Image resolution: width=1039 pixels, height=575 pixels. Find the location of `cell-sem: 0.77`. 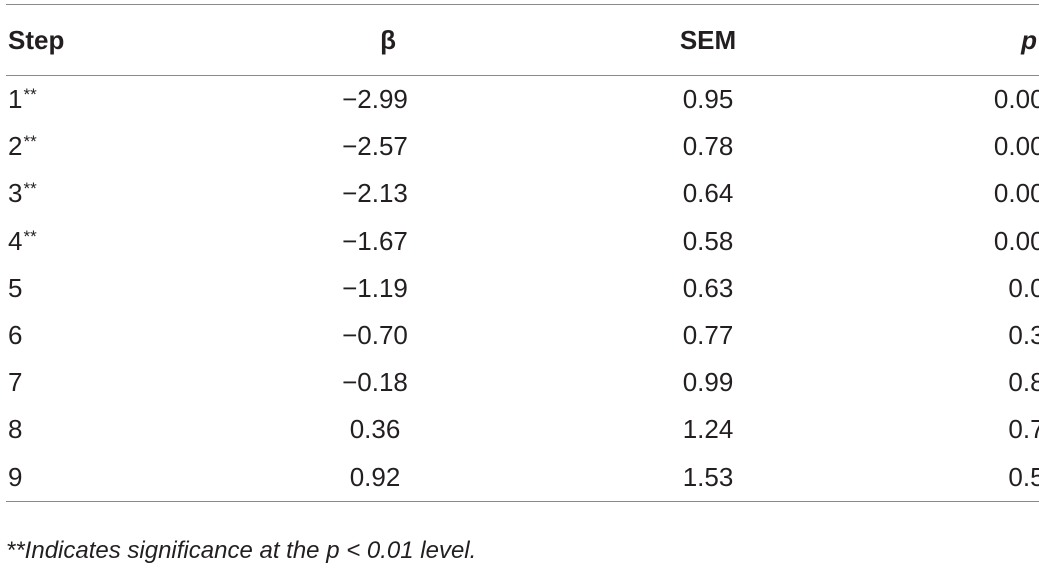

cell-sem: 0.77 is located at coordinates (708, 335).